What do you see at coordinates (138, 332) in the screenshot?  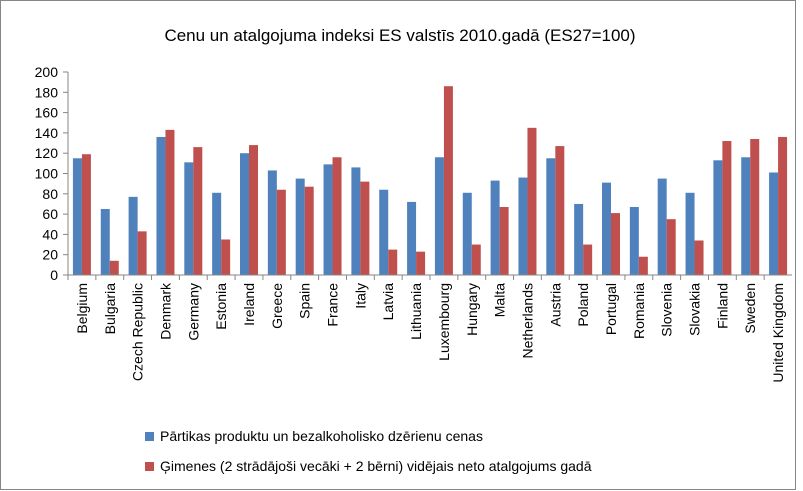 I see `x-tick-label: Czech Republic` at bounding box center [138, 332].